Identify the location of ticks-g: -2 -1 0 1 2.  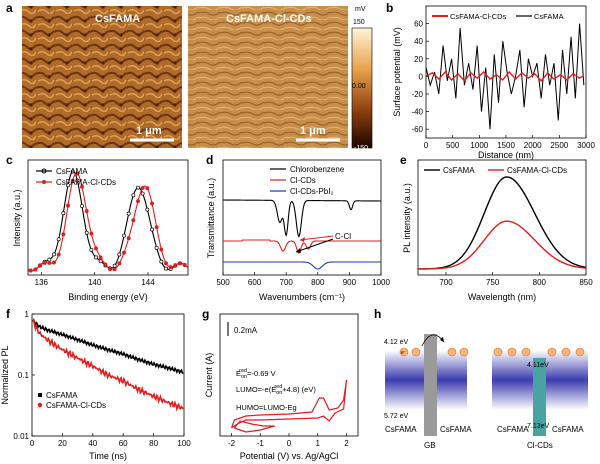
(288, 440).